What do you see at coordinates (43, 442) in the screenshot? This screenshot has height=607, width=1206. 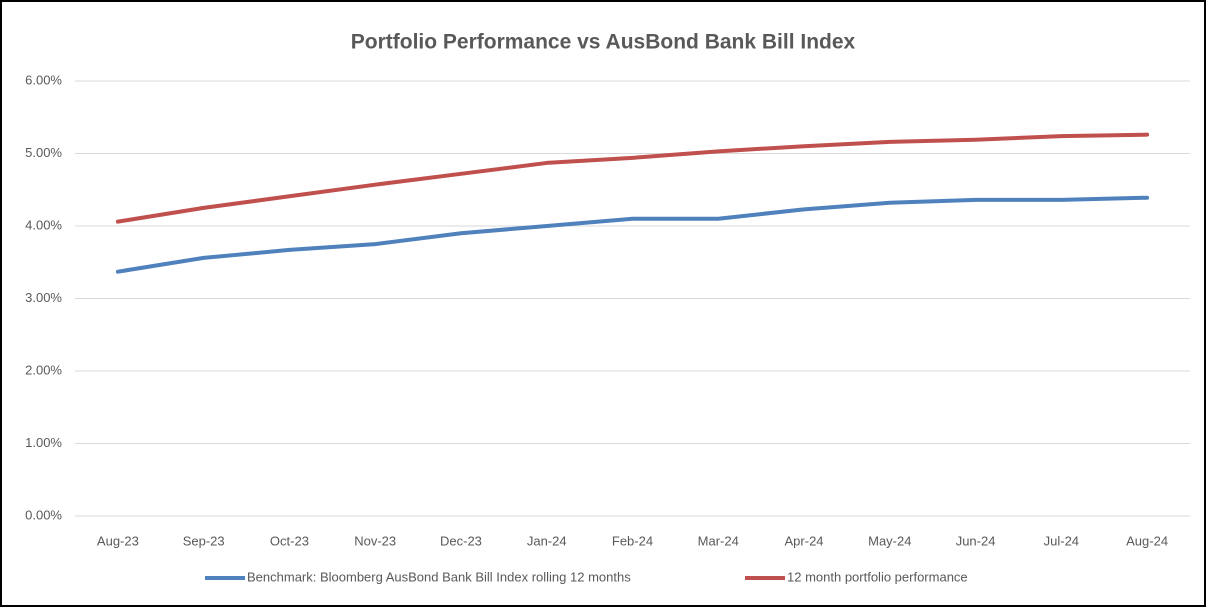 I see `y-tick-label: 1.00%` at bounding box center [43, 442].